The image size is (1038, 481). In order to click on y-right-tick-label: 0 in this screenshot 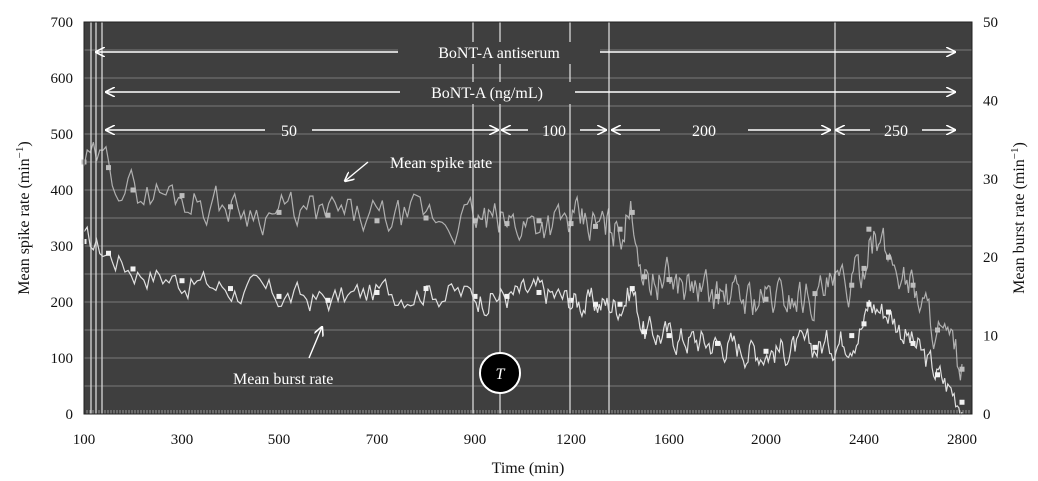, I will do `click(987, 415)`.